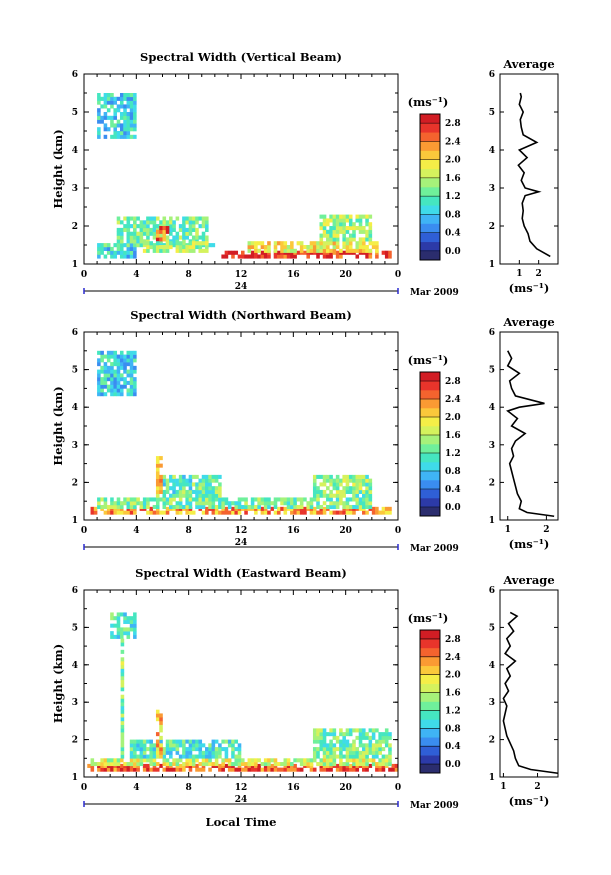 This screenshot has height=875, width=611. I want to click on average-x-tick-label: 2, so click(537, 787).